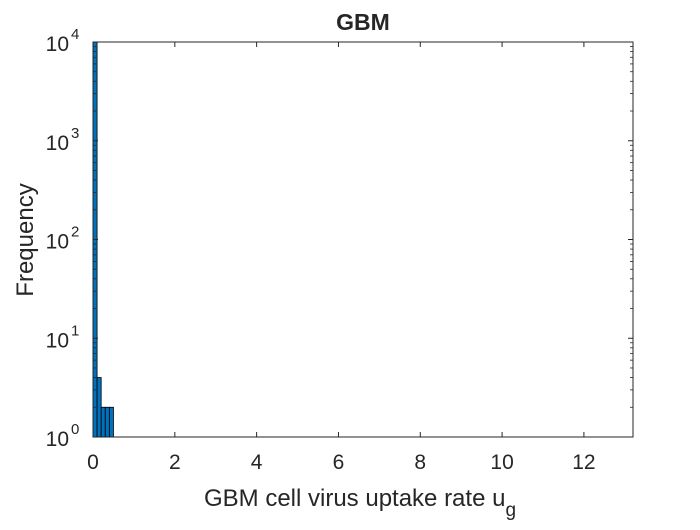 The height and width of the screenshot is (530, 700). I want to click on x-tick-label: 4, so click(257, 462).